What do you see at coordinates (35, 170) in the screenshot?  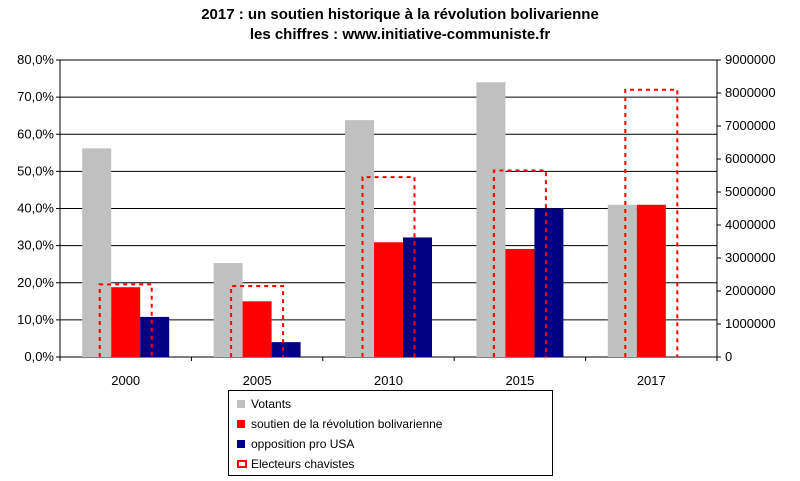 I see `y-left-tick-label: 50,0%` at bounding box center [35, 170].